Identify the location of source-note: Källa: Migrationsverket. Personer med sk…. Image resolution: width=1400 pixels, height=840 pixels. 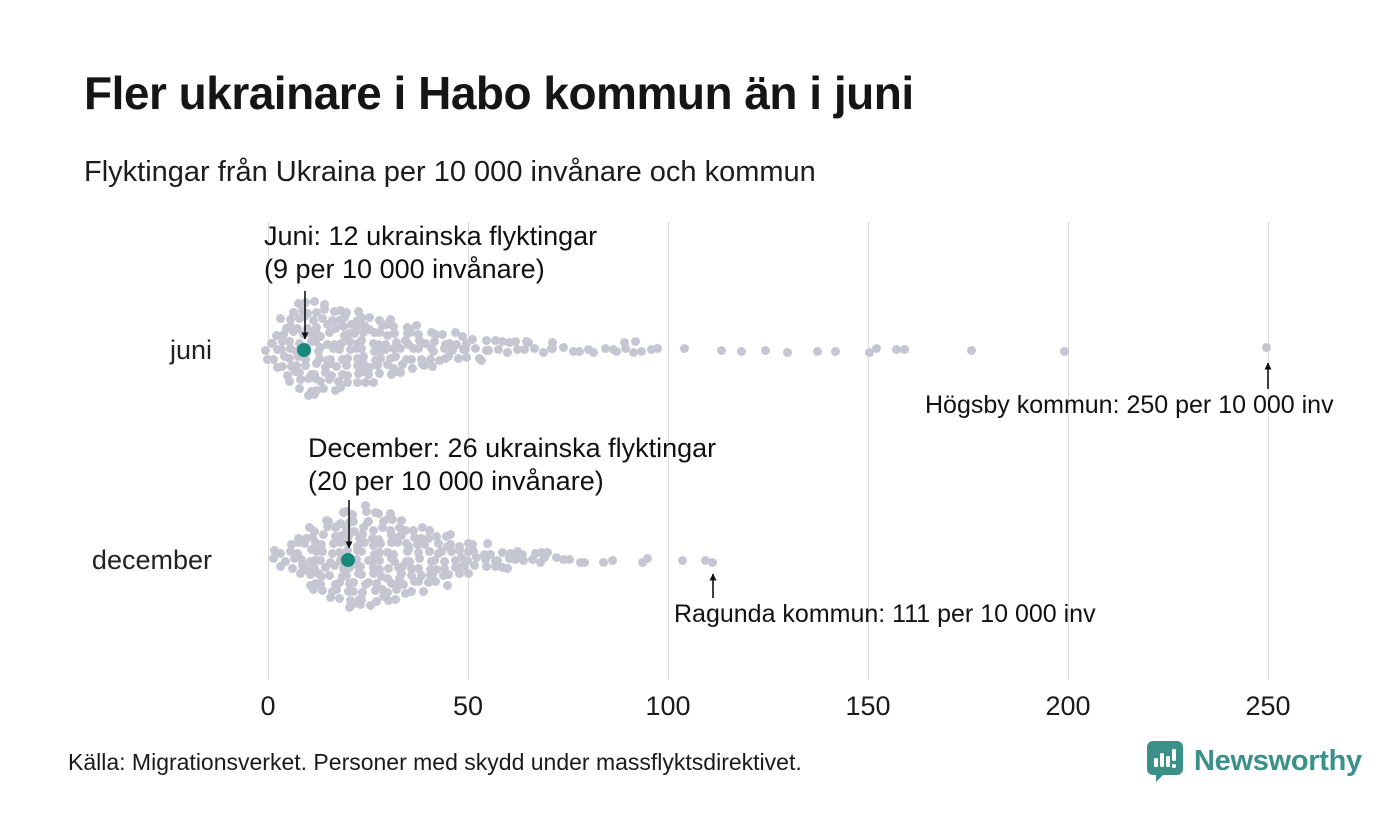
(435, 762).